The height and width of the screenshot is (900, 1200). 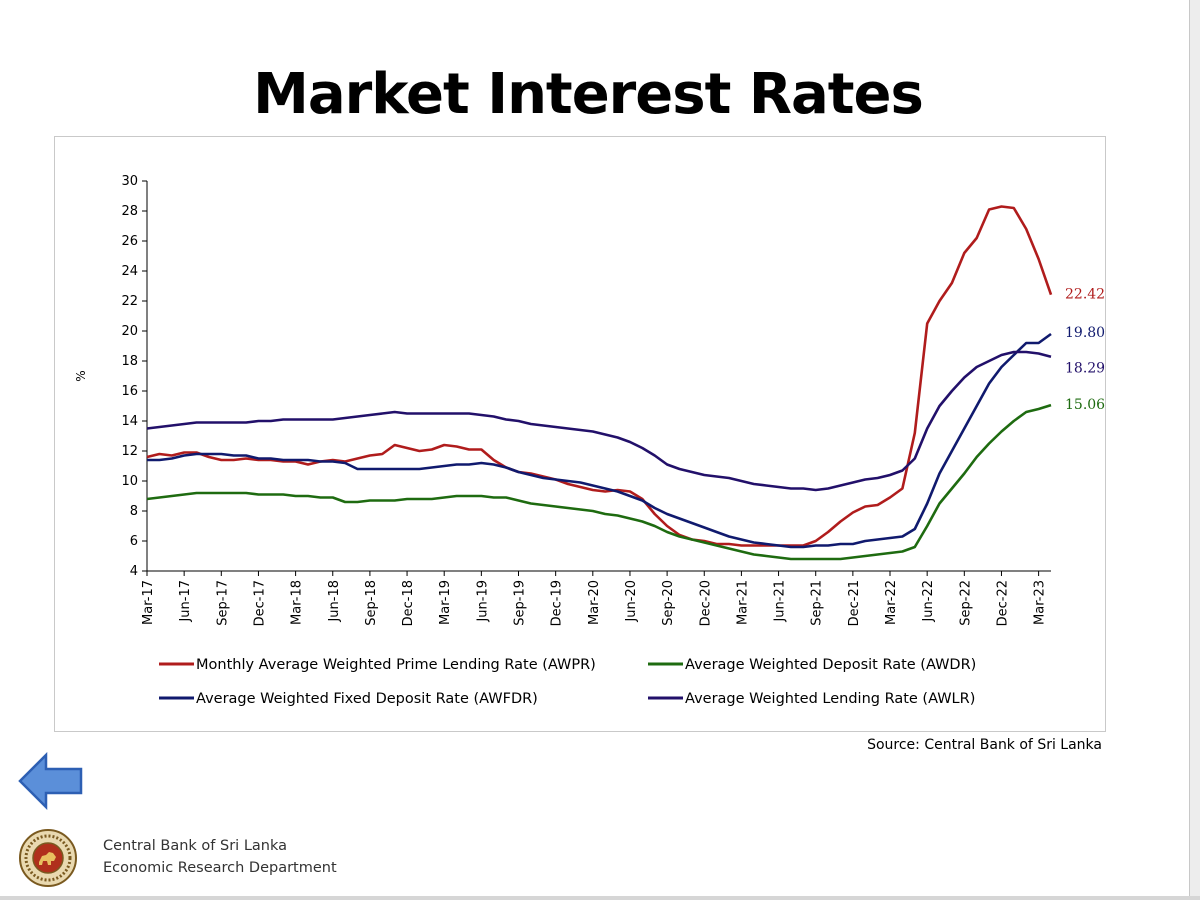 What do you see at coordinates (129, 361) in the screenshot?
I see `y-tick-label: 18` at bounding box center [129, 361].